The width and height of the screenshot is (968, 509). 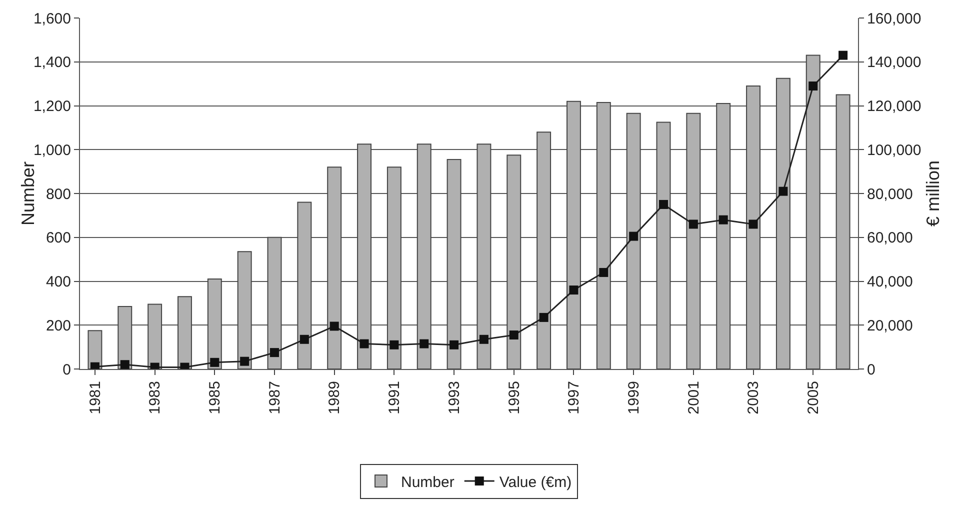 I want to click on y2-tick-label: 140,000, so click(x=894, y=63).